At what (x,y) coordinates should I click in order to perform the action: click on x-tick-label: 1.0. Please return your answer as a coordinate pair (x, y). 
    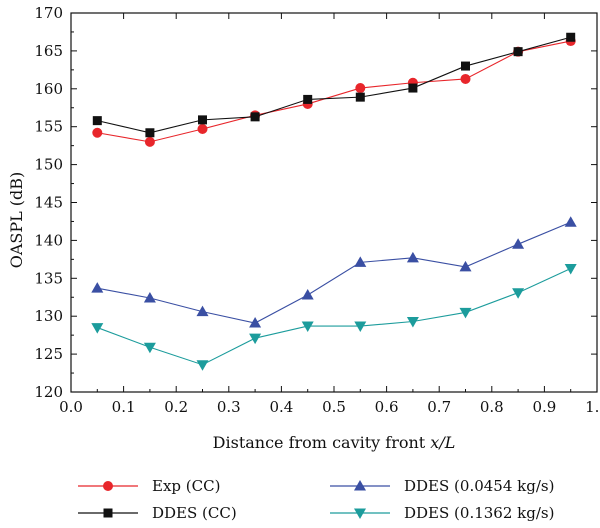
    Looking at the image, I should click on (592, 407).